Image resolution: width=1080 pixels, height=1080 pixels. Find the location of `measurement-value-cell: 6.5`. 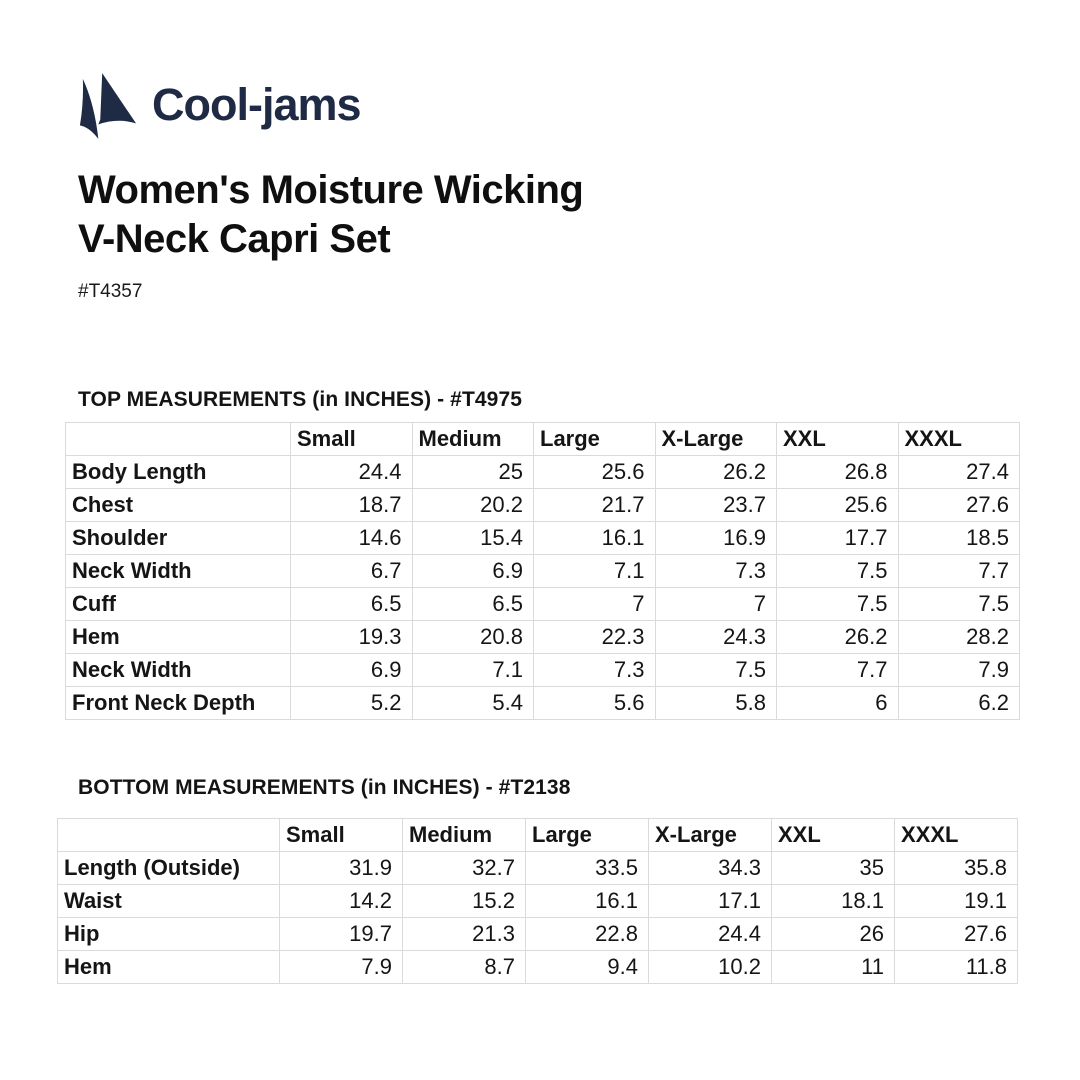

measurement-value-cell: 6.5 is located at coordinates (351, 604).